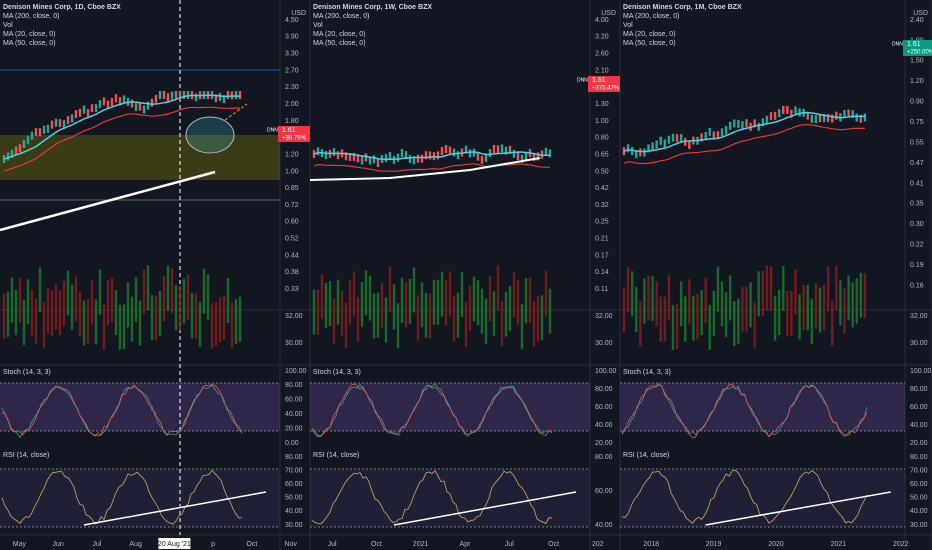 This screenshot has height=550, width=932. Describe the element at coordinates (602, 205) in the screenshot. I see `price-label: 0.32` at that location.